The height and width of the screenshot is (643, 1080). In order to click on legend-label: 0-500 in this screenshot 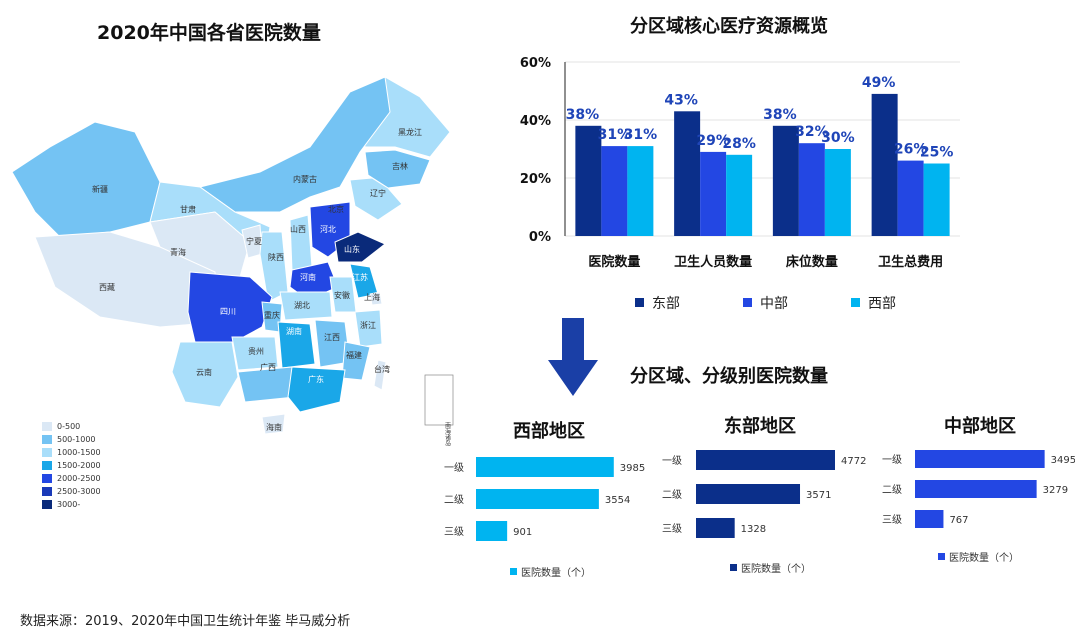, I will do `click(69, 426)`.